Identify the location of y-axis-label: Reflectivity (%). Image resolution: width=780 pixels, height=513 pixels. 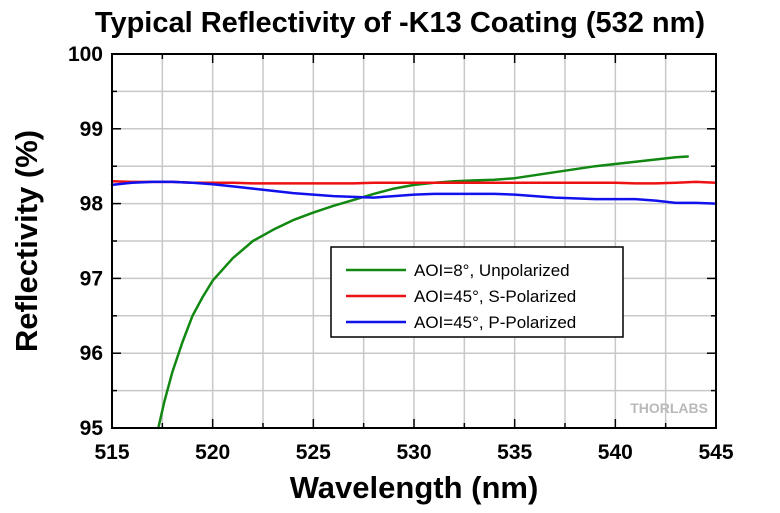
(26, 241).